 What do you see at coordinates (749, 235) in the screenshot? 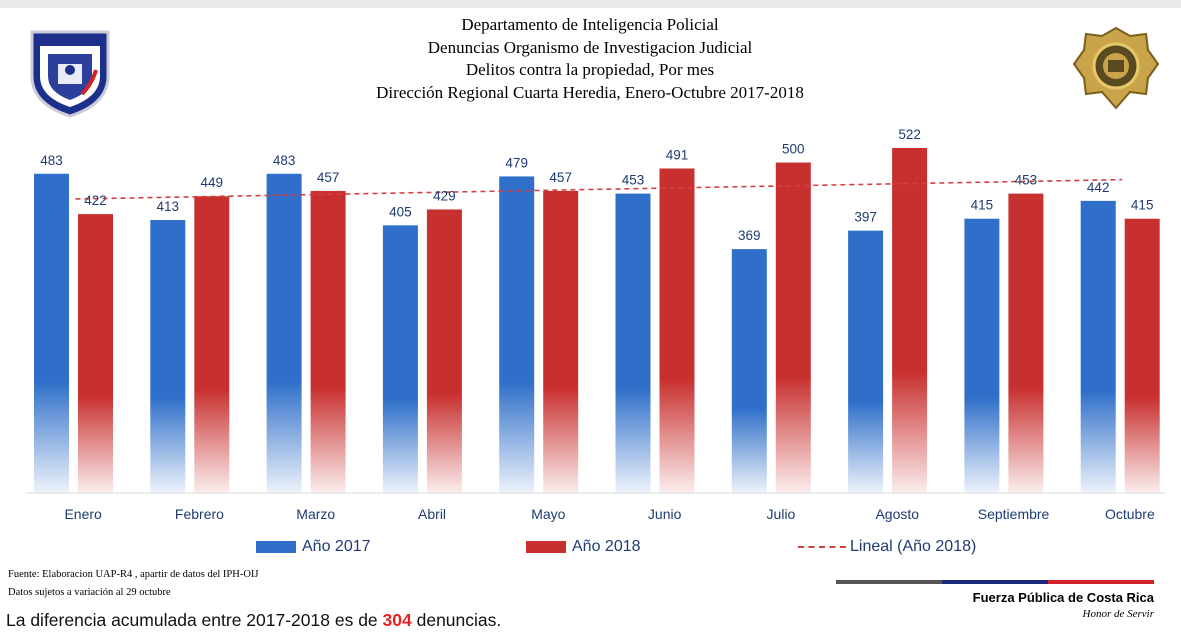
I see `data-label-2017-julio: 369` at bounding box center [749, 235].